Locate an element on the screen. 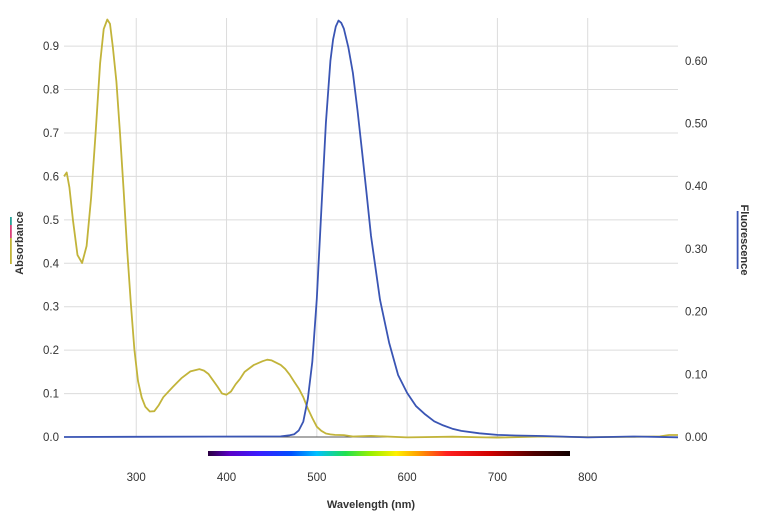 The height and width of the screenshot is (522, 768). absorbance-axis-title: Absorbance is located at coordinates (20, 243).